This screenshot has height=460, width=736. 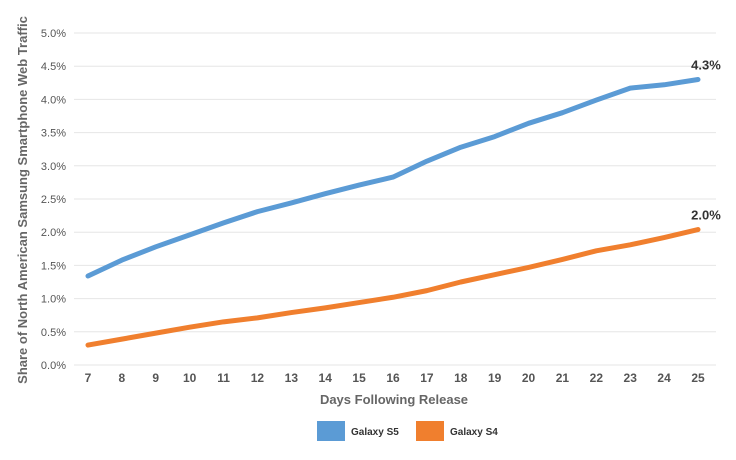 I want to click on legend-label-galaxy-s5: Galaxy S5, so click(x=375, y=432).